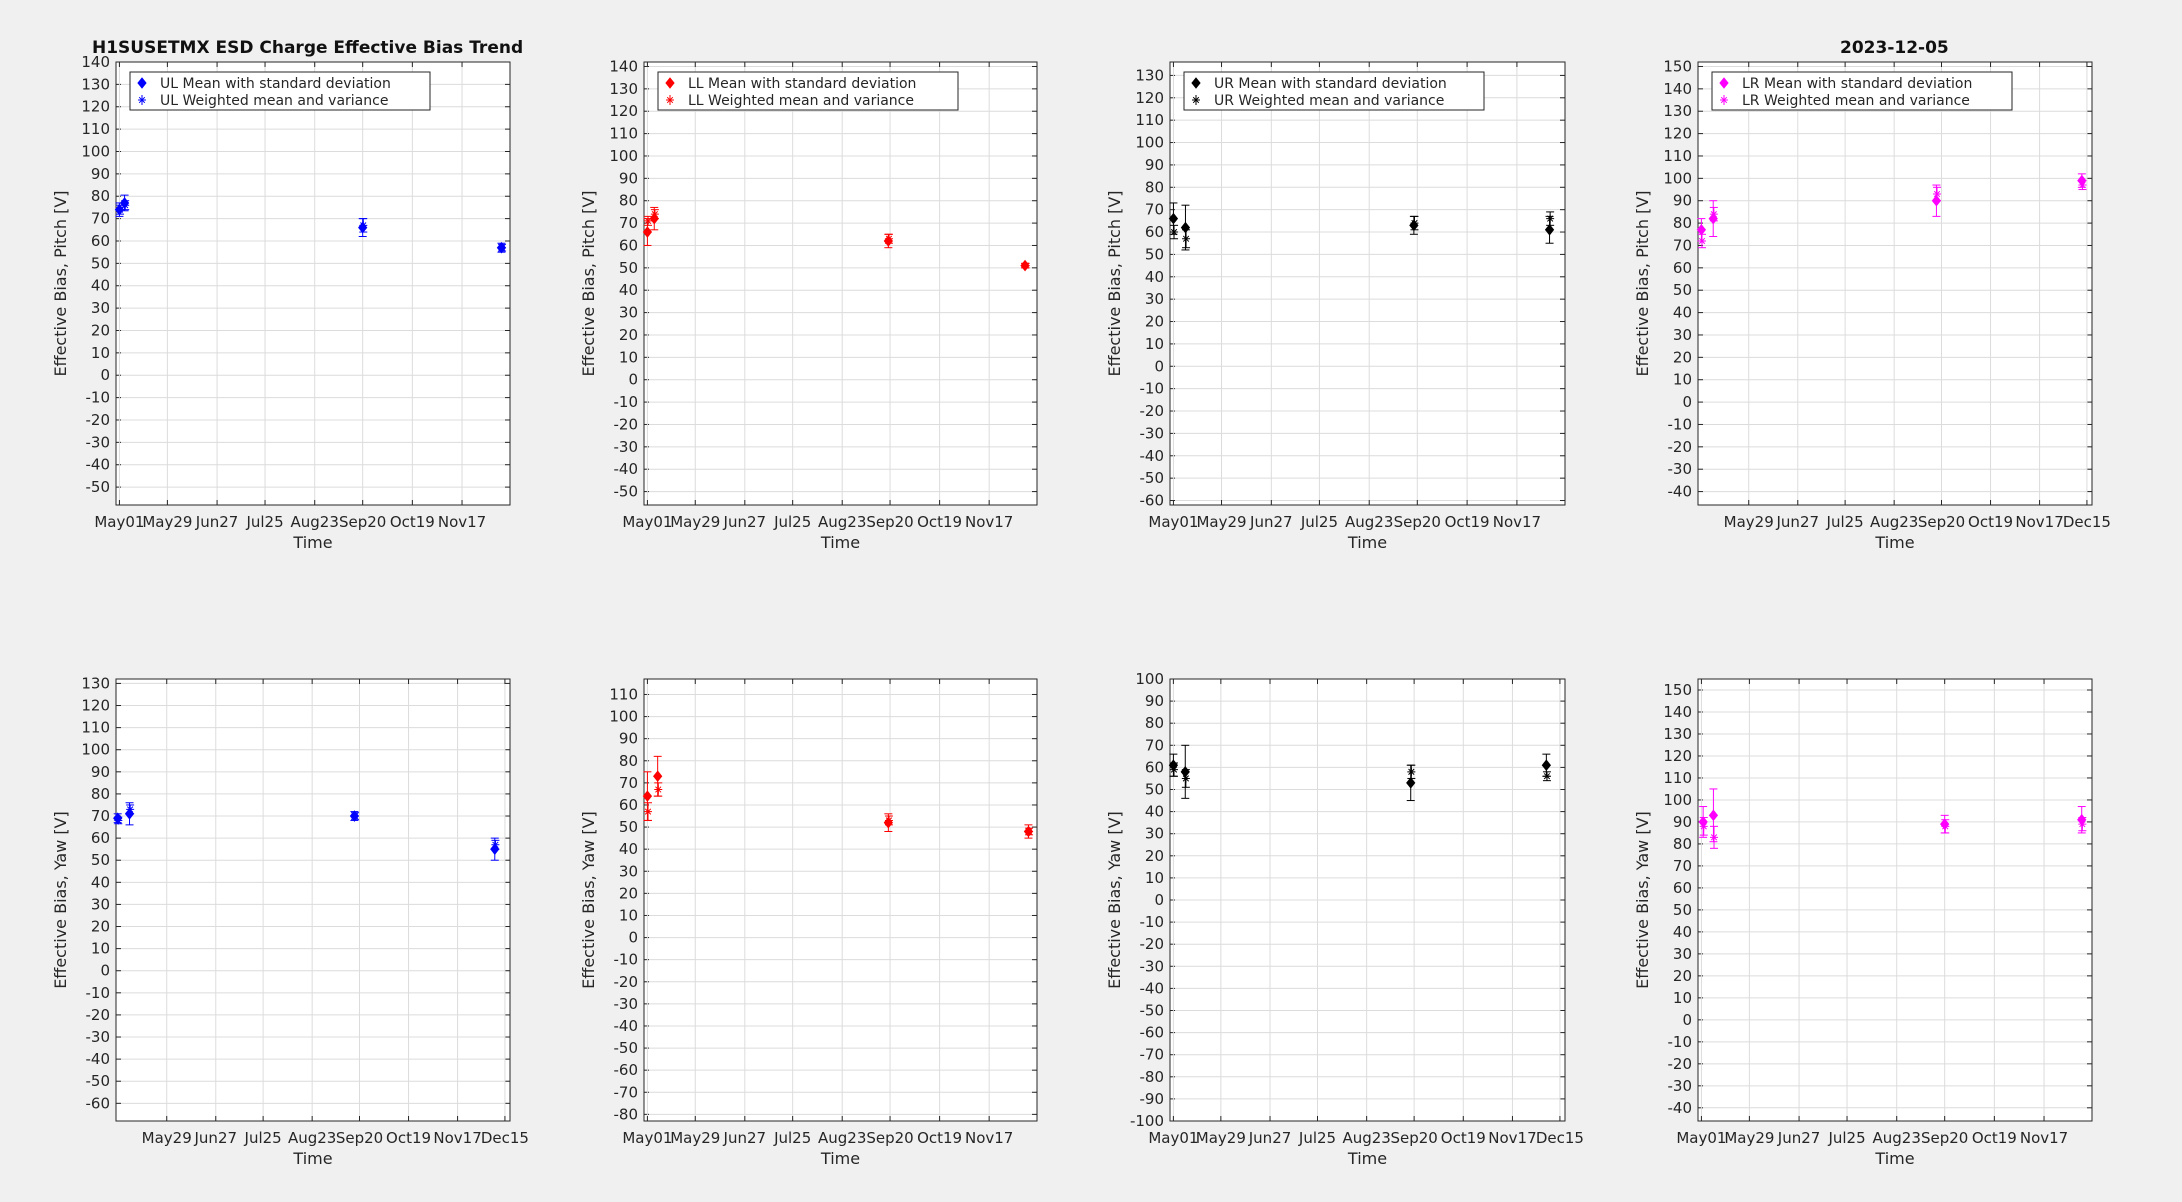 This screenshot has width=2182, height=1202. What do you see at coordinates (1154, 187) in the screenshot?
I see `y-tick-label: 80` at bounding box center [1154, 187].